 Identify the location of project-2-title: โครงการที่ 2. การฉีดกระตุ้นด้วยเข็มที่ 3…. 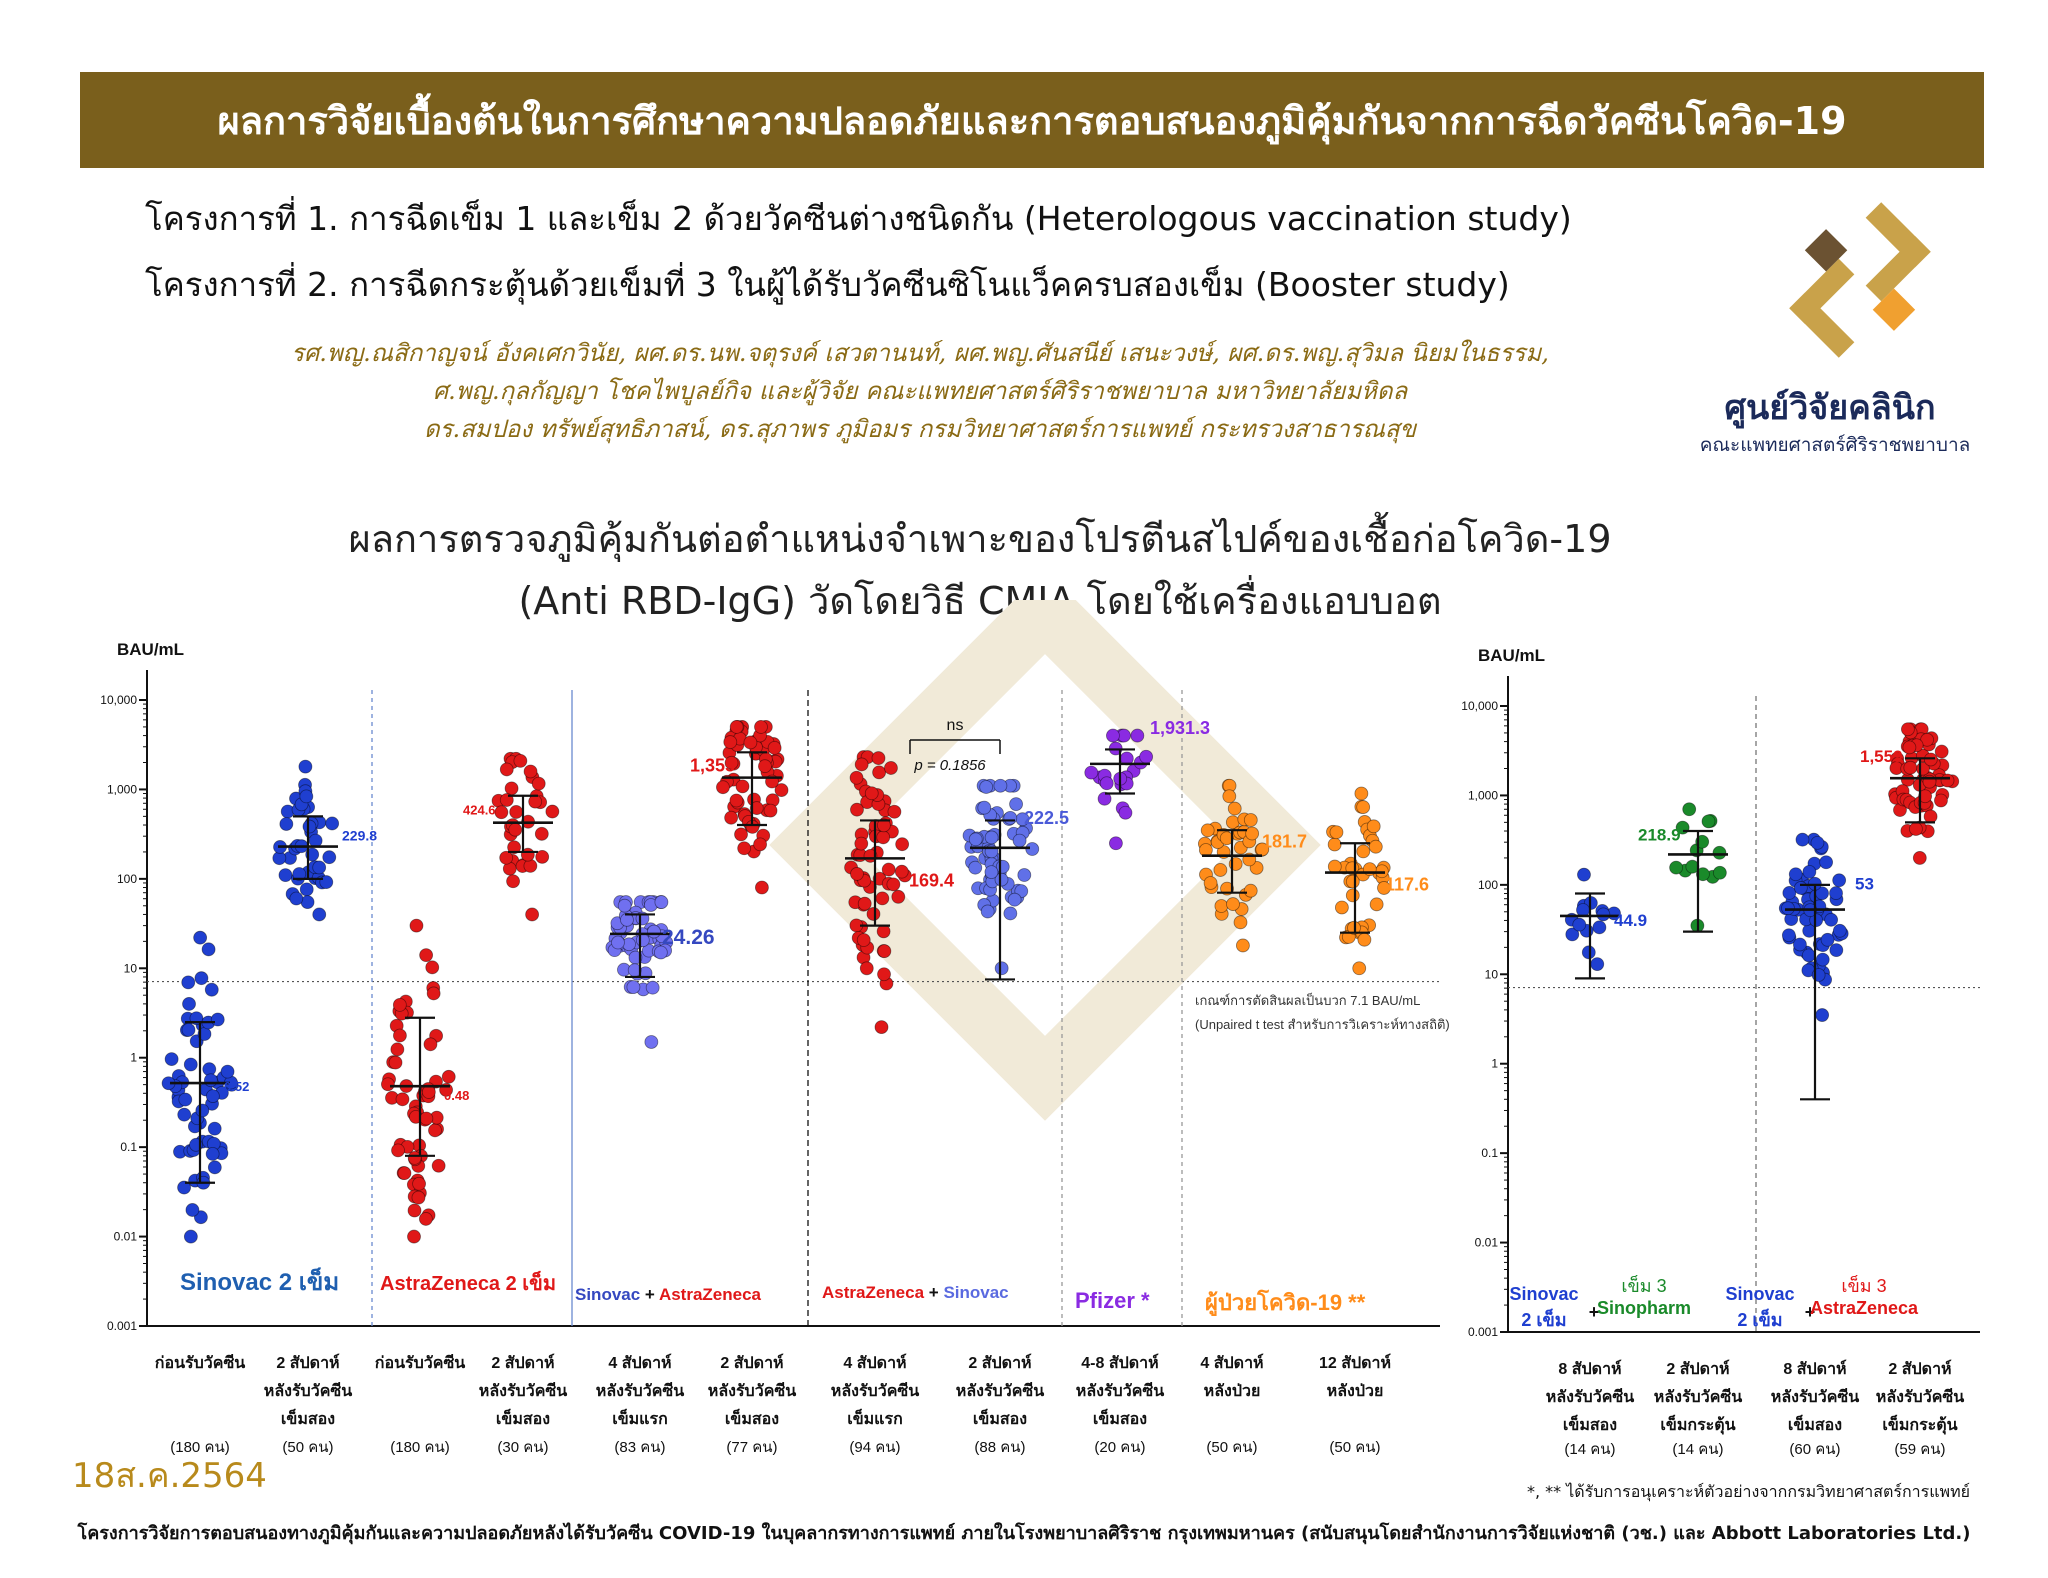
(827, 284).